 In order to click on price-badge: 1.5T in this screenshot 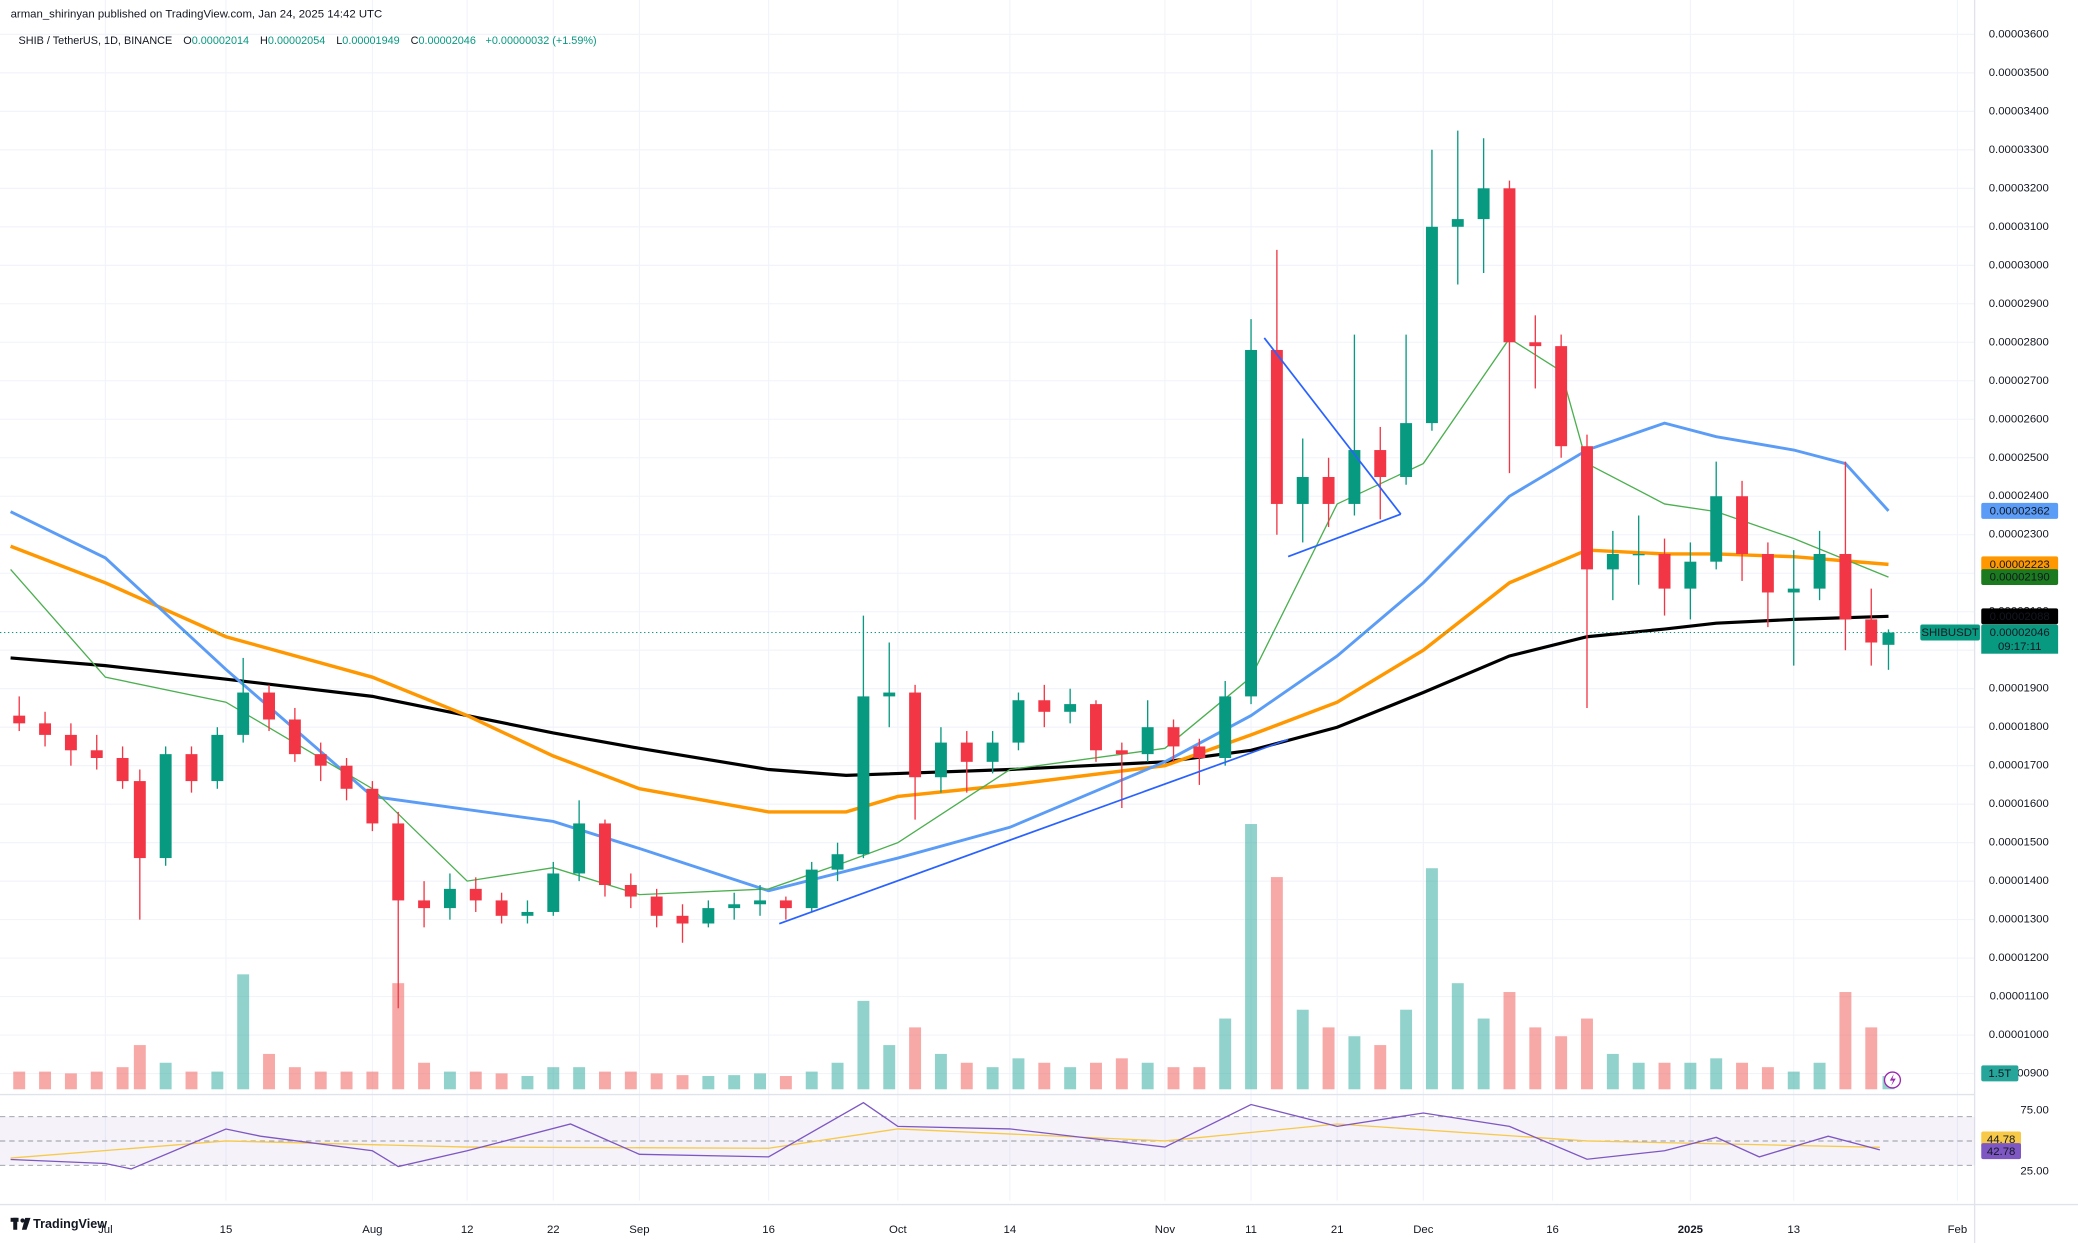, I will do `click(2000, 1073)`.